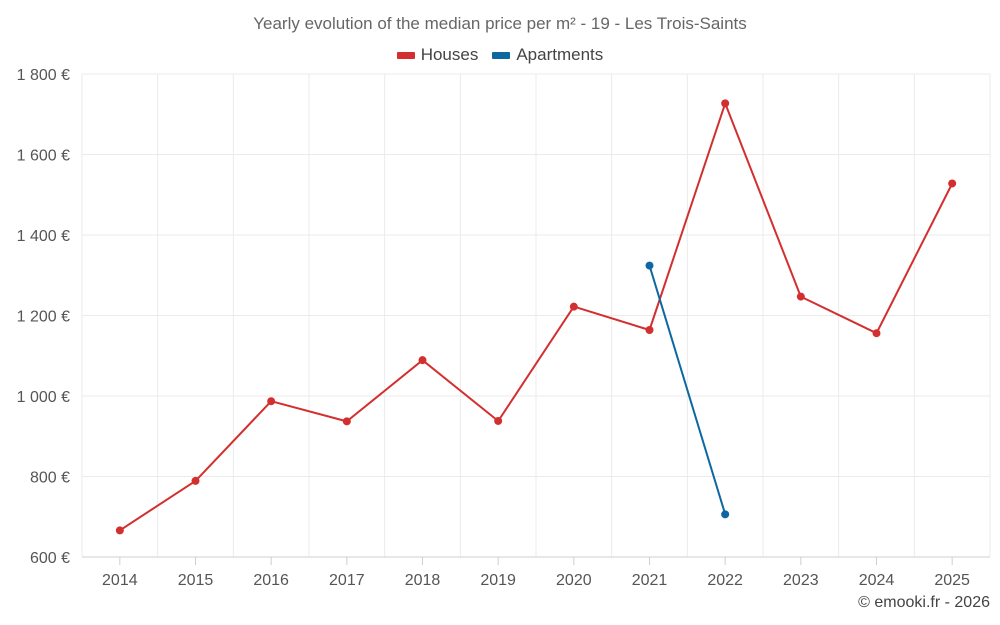  Describe the element at coordinates (120, 580) in the screenshot. I see `x-tick-label: 2014` at that location.